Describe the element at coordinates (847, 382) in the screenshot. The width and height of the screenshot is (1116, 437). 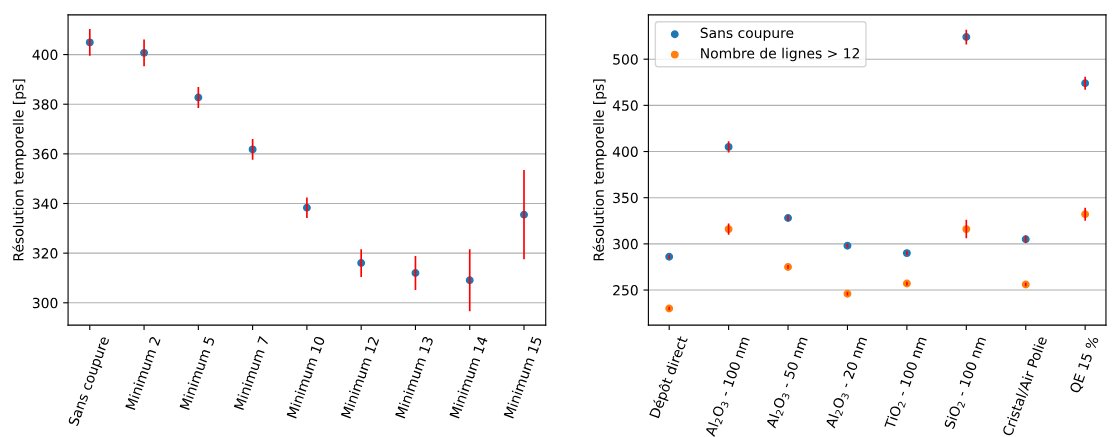
I see `x-tick-label: Al$_{2}$O$_{3}$ - 20 nm` at that location.